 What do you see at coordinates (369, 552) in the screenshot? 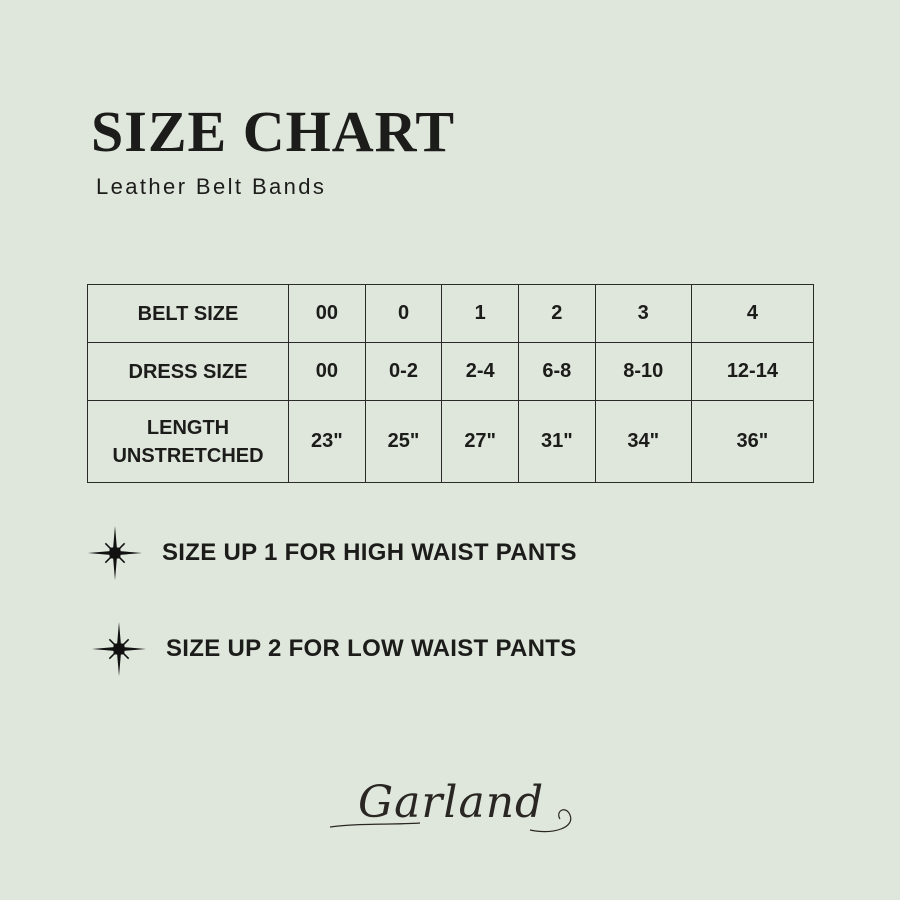
I see `note-text: SIZE UP 1 FOR HIGH WAIST PANTS` at bounding box center [369, 552].